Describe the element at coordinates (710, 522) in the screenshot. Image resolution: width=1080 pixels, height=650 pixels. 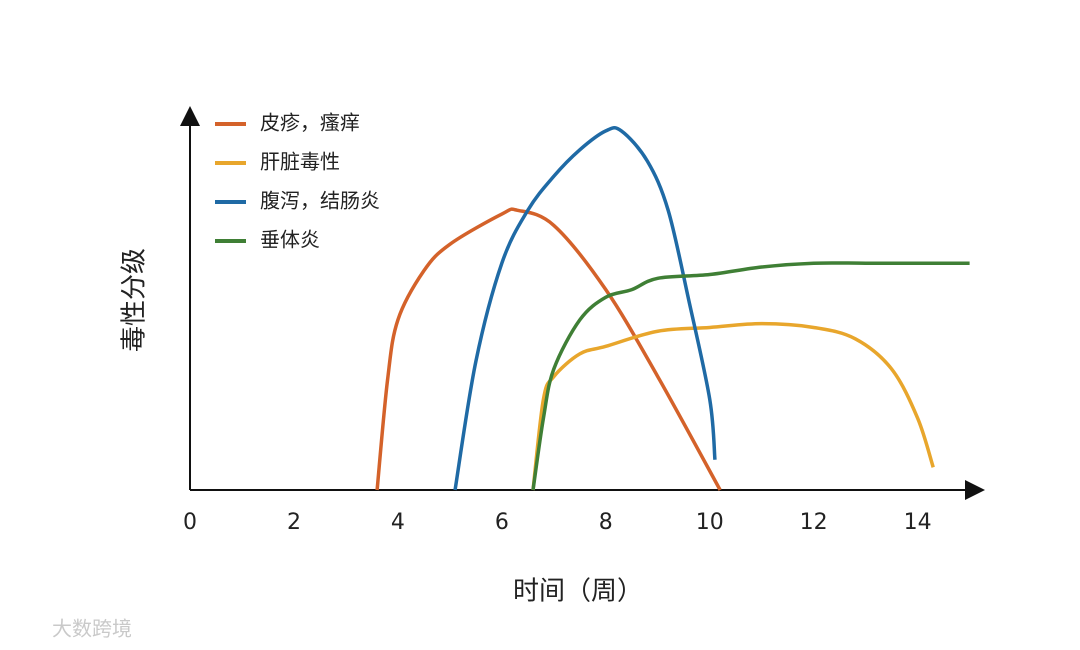
I see `x-tick-label: 10` at that location.